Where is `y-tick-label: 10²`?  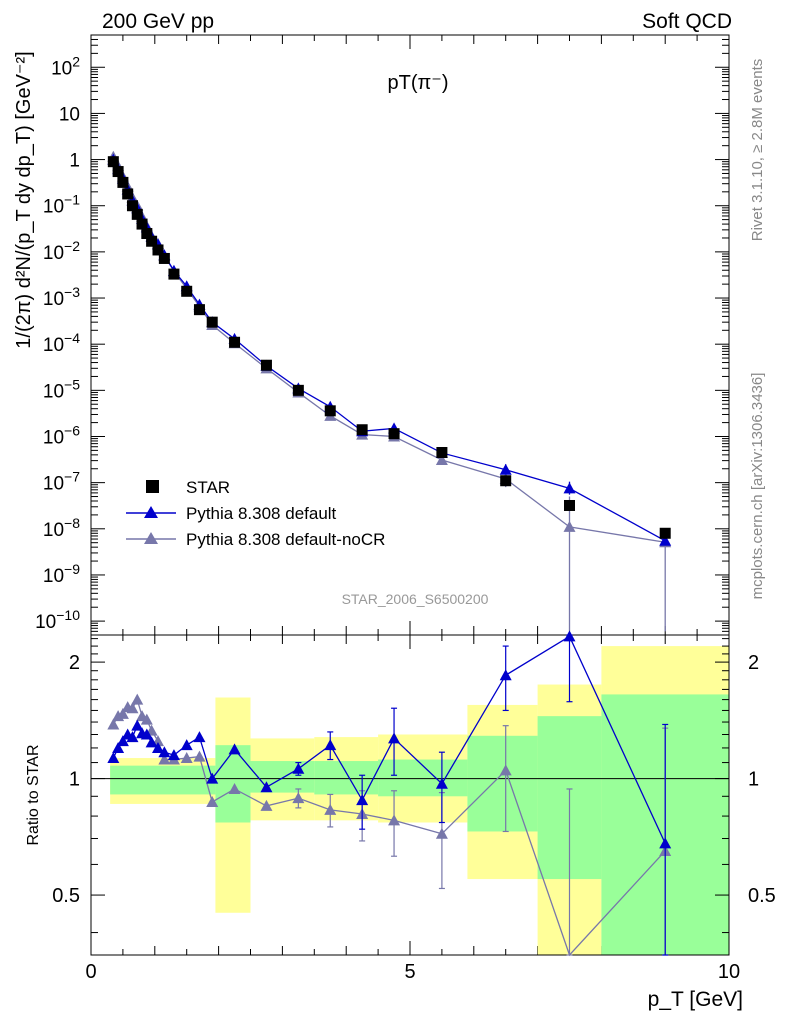 y-tick-label: 10² is located at coordinates (65, 66).